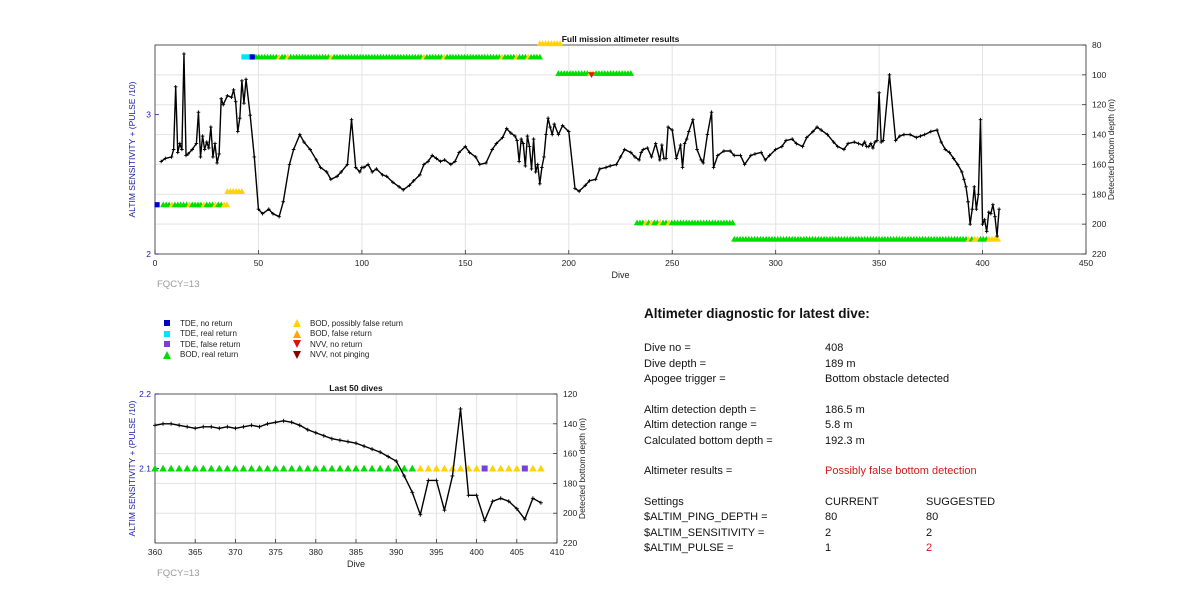 Image resolution: width=1200 pixels, height=611 pixels. I want to click on ping-depth-row: $ALTIM_PING_DEPTH = 80 80, so click(914, 518).